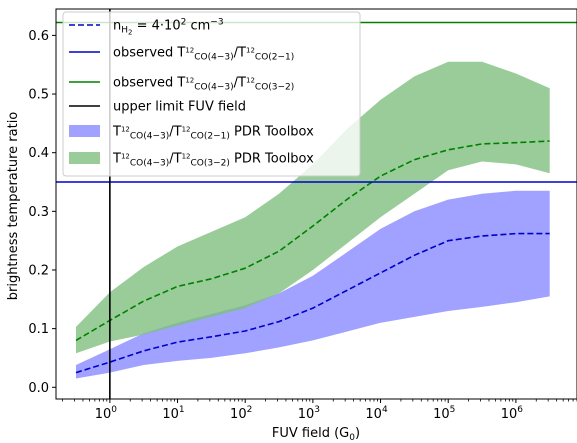  What do you see at coordinates (213, 160) in the screenshot?
I see `legend-label-5: T12CO(4−3)/T12CO(3−2) PDR Toolbox` at bounding box center [213, 160].